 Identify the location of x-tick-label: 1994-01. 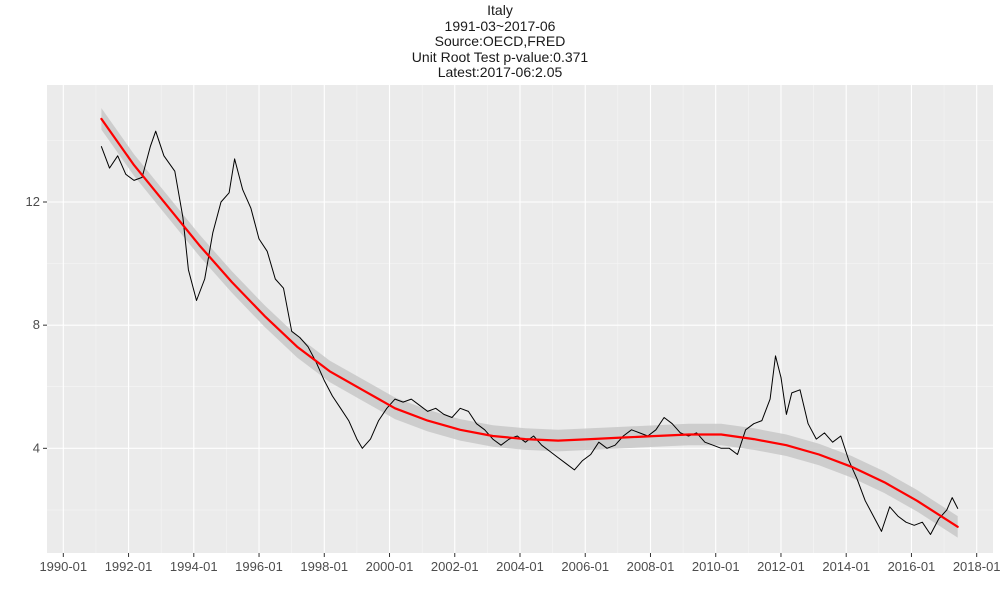
(194, 566).